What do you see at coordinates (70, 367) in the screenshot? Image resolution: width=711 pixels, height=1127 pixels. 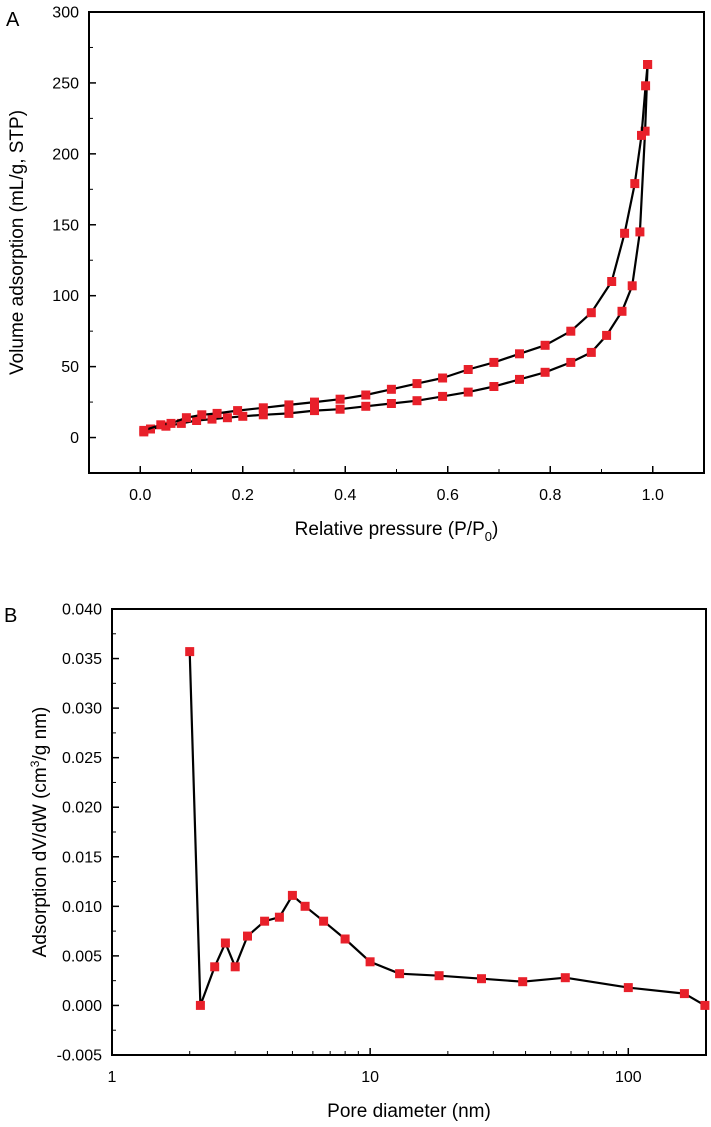 I see `chart-a-y-tick-label: 50` at bounding box center [70, 367].